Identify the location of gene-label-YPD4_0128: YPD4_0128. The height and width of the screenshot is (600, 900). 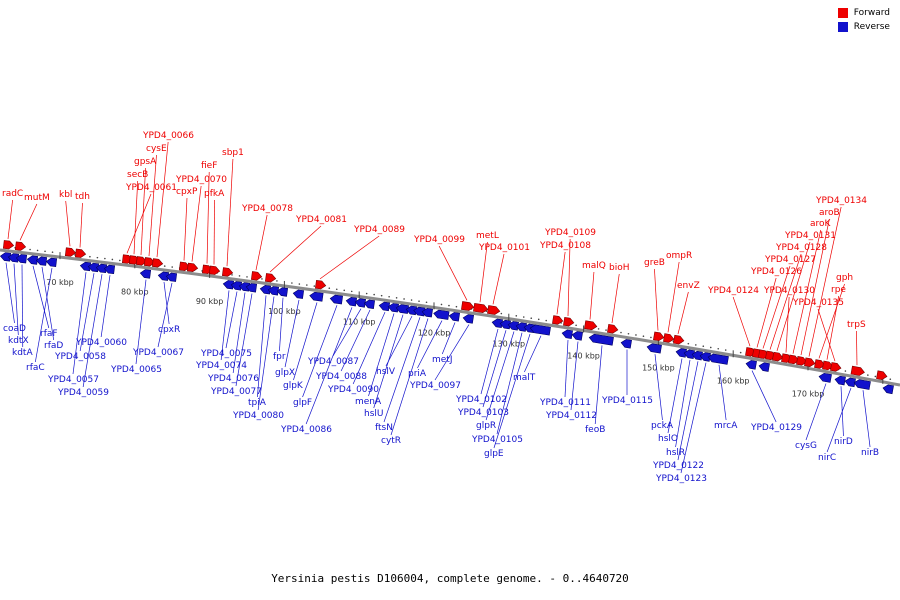
(801, 248).